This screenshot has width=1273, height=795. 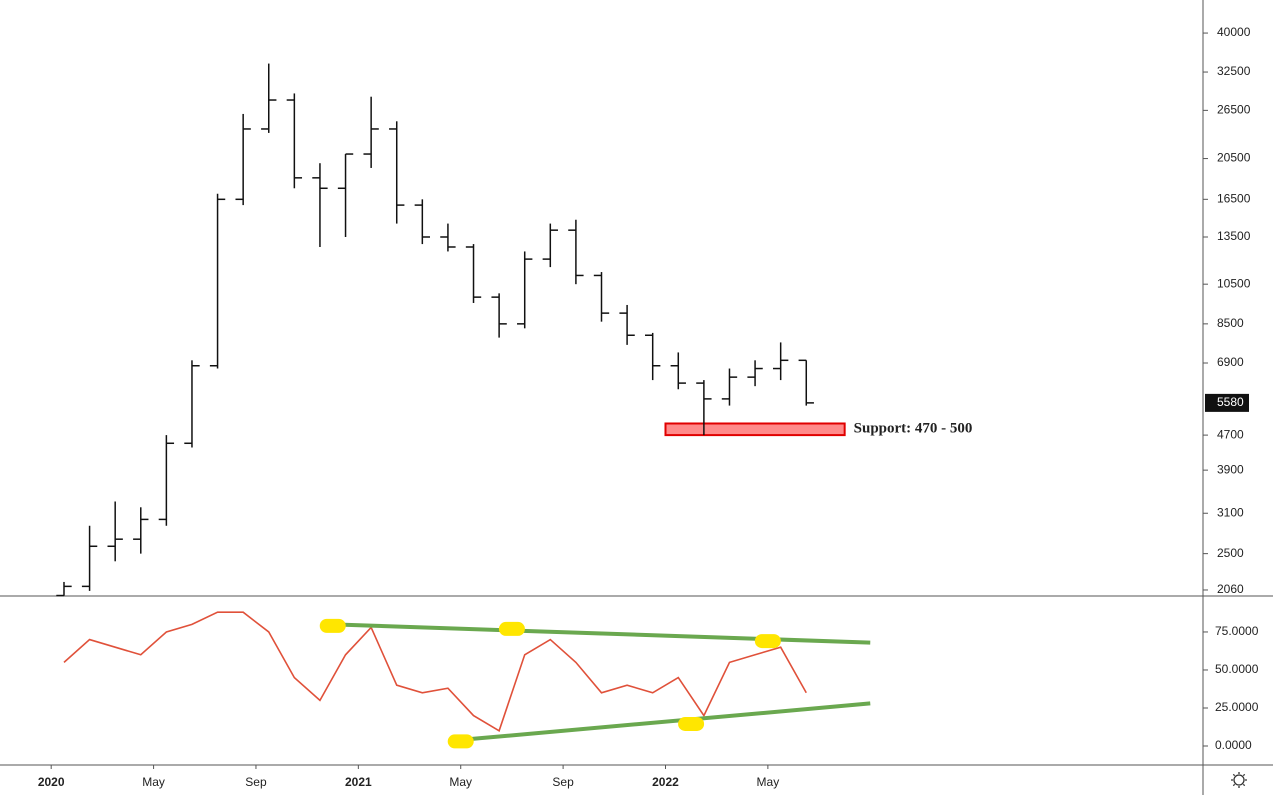 What do you see at coordinates (1230, 469) in the screenshot?
I see `y-tick-label: 3900` at bounding box center [1230, 469].